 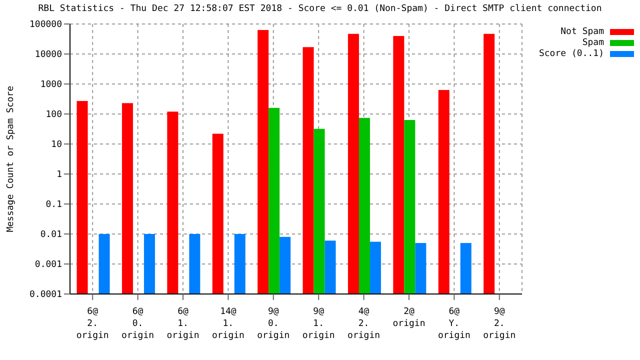 I want to click on y-tick-label: 0.01, so click(x=51, y=235).